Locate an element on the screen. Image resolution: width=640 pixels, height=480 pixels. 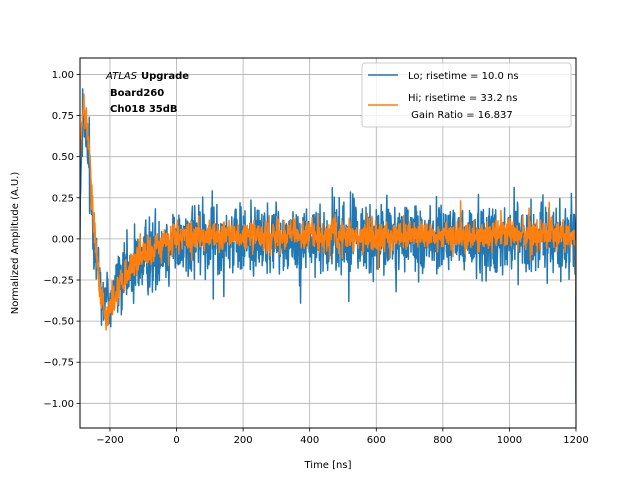
legend-gain-ratio: Gain Ratio = 16.837 is located at coordinates (460, 115).